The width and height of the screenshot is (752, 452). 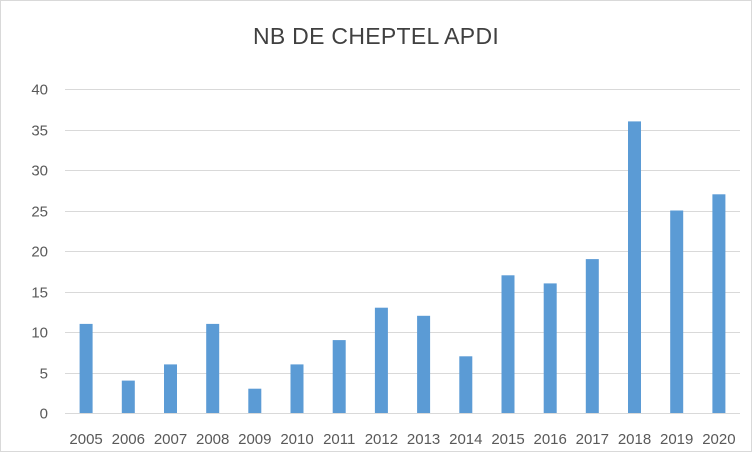 What do you see at coordinates (339, 376) in the screenshot?
I see `bar-2011` at bounding box center [339, 376].